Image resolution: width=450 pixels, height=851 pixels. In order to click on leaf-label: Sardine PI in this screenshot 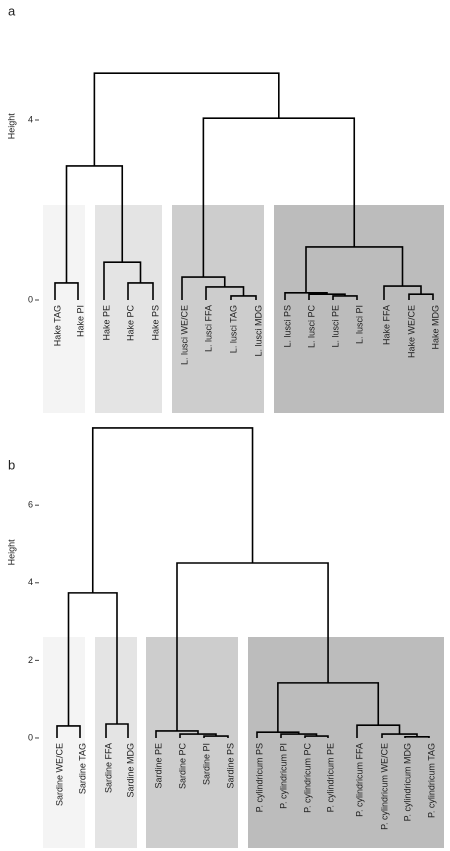, I will do `click(206, 764)`.